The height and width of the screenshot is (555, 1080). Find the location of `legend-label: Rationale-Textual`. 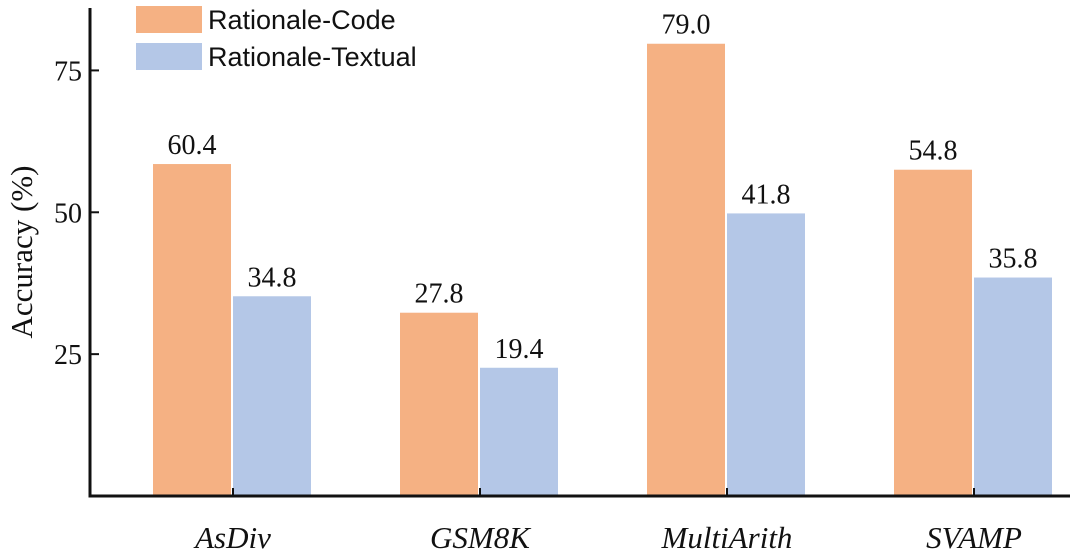

legend-label: Rationale-Textual is located at coordinates (312, 57).